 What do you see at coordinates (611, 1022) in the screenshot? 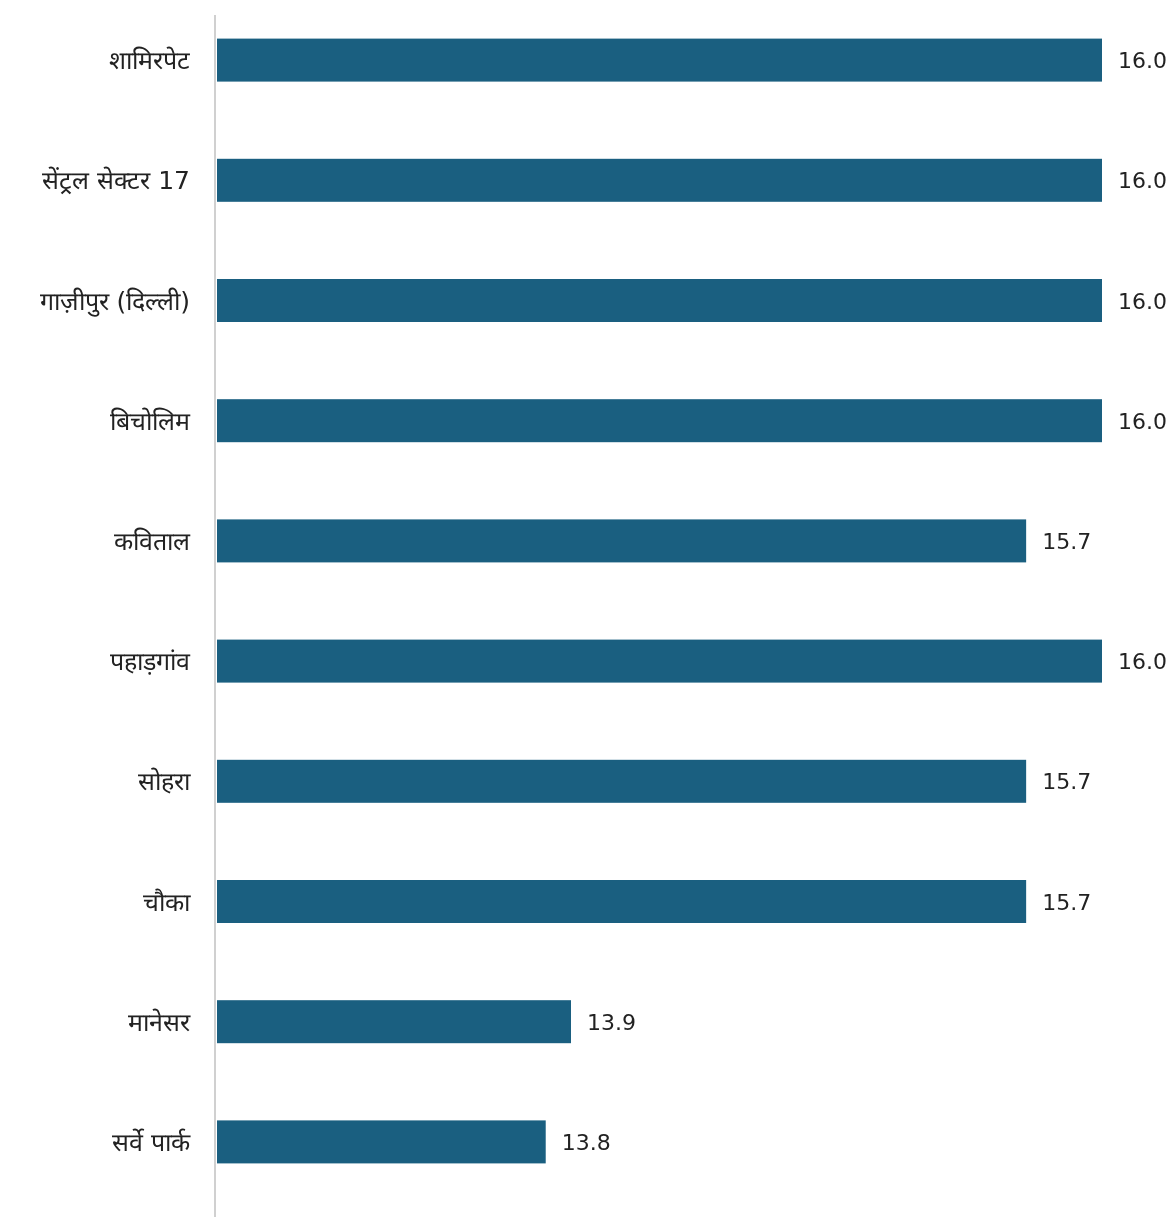
I see `data-label: 13.9` at bounding box center [611, 1022].